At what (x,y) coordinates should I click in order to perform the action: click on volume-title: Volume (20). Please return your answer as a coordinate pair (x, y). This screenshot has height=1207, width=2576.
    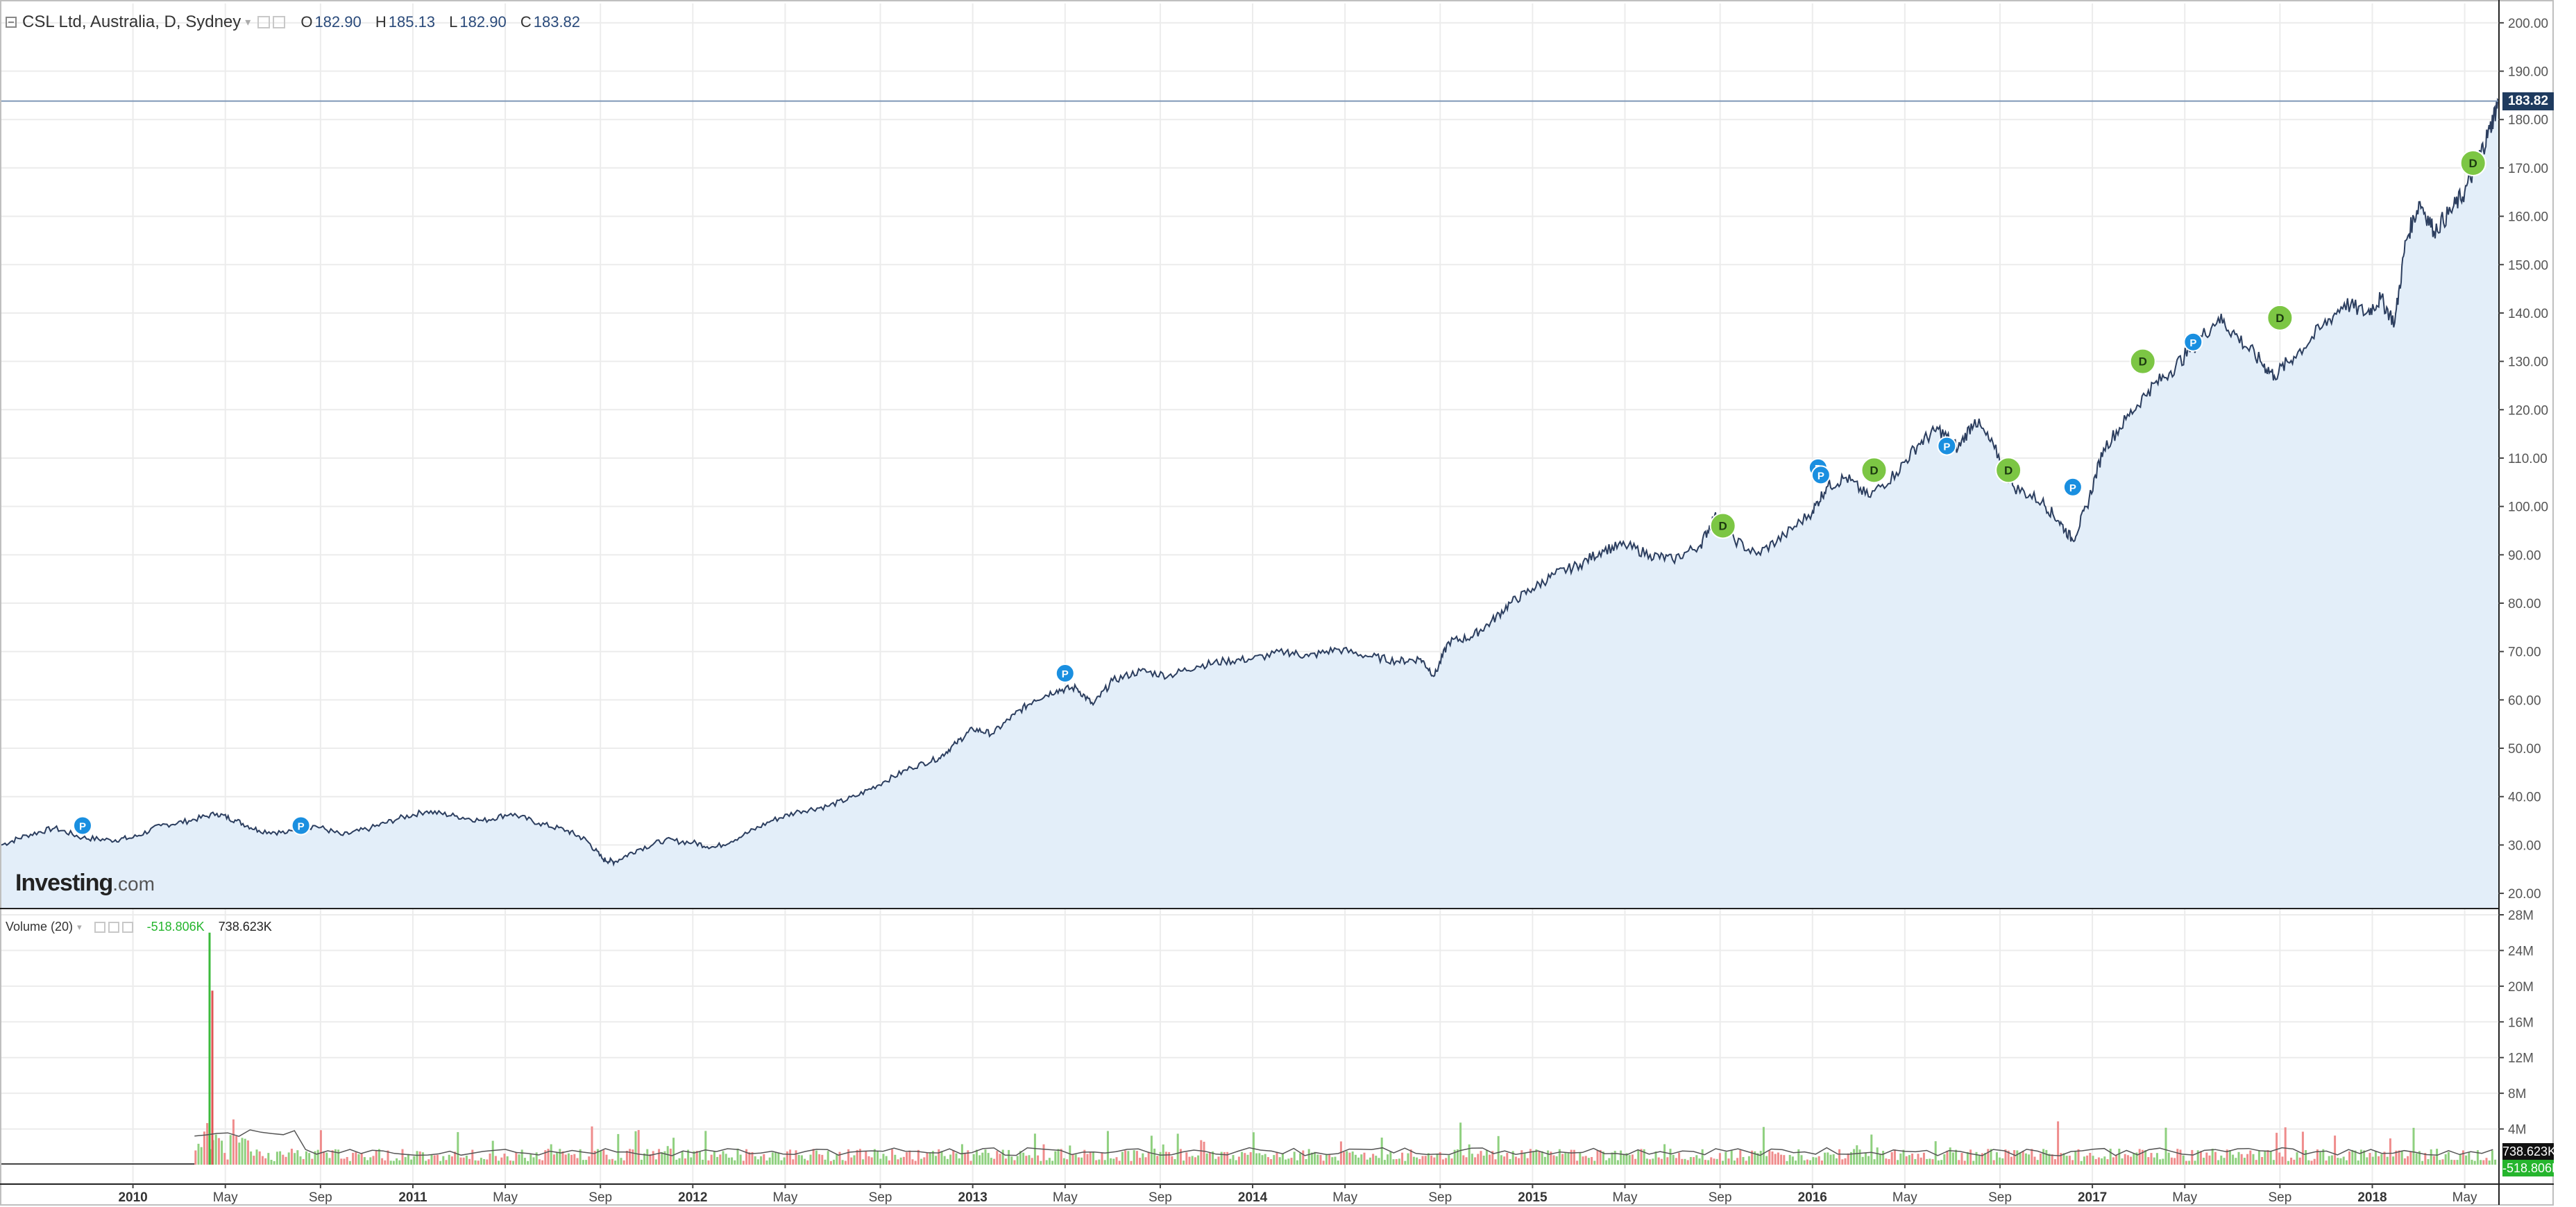
    Looking at the image, I should click on (40, 927).